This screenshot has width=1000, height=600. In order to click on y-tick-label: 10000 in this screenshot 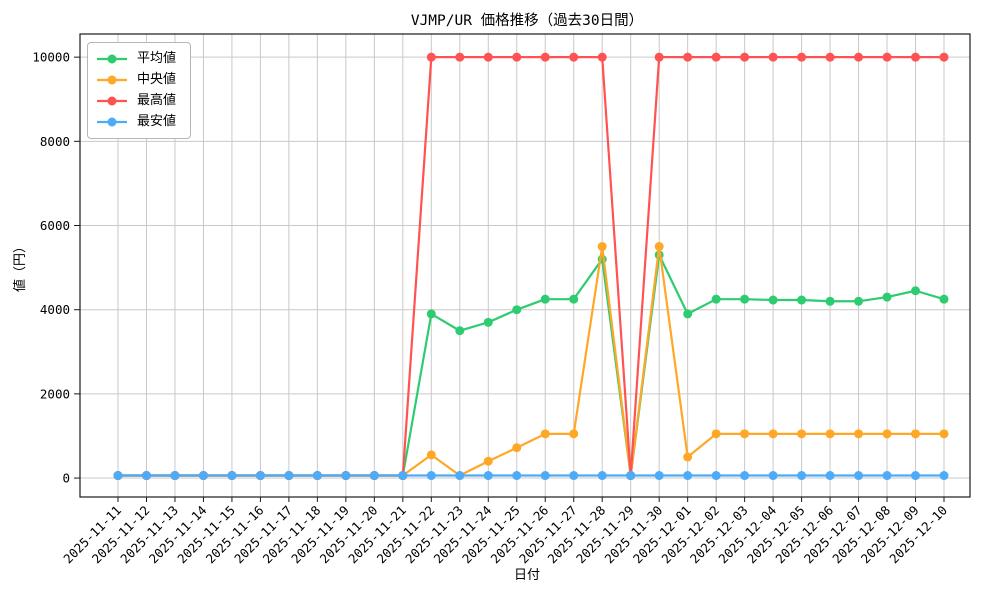, I will do `click(51, 57)`.